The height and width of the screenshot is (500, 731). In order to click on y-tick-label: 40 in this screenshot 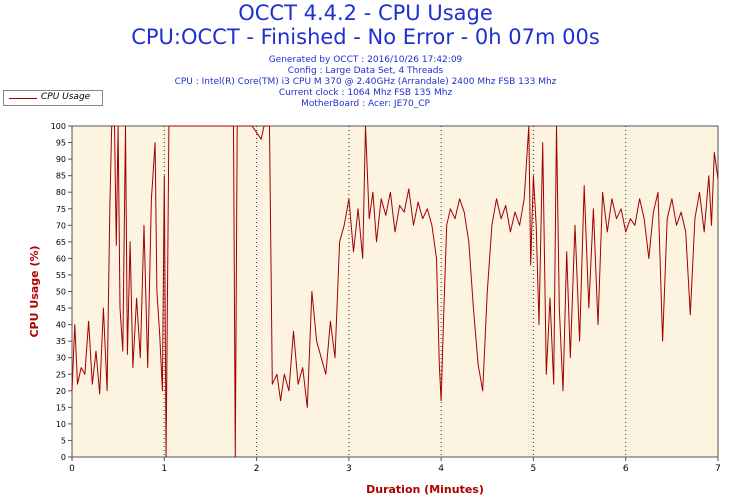, I will do `click(61, 325)`.